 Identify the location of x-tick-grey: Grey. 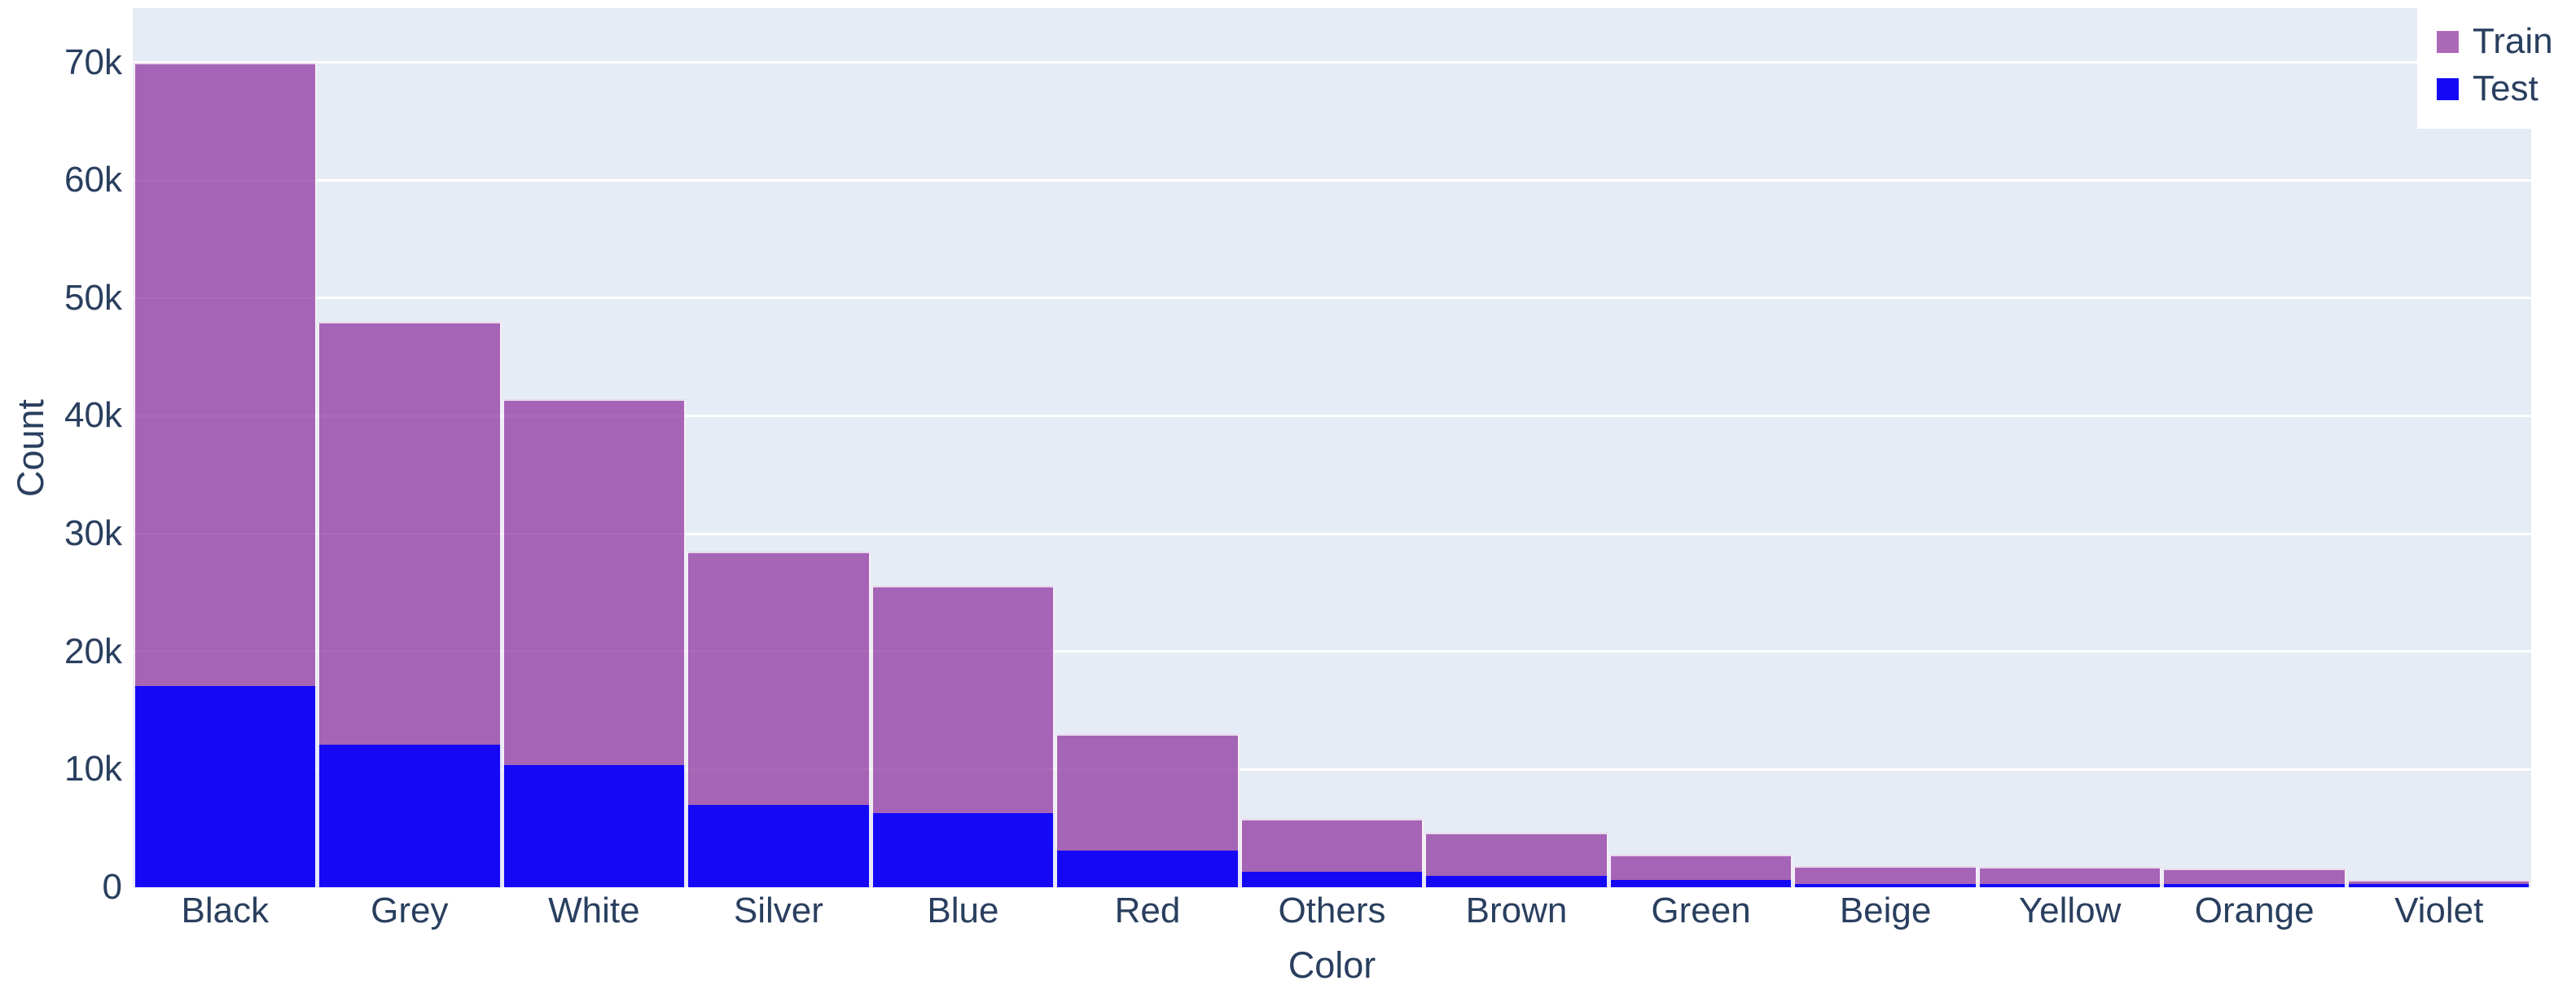
(410, 911).